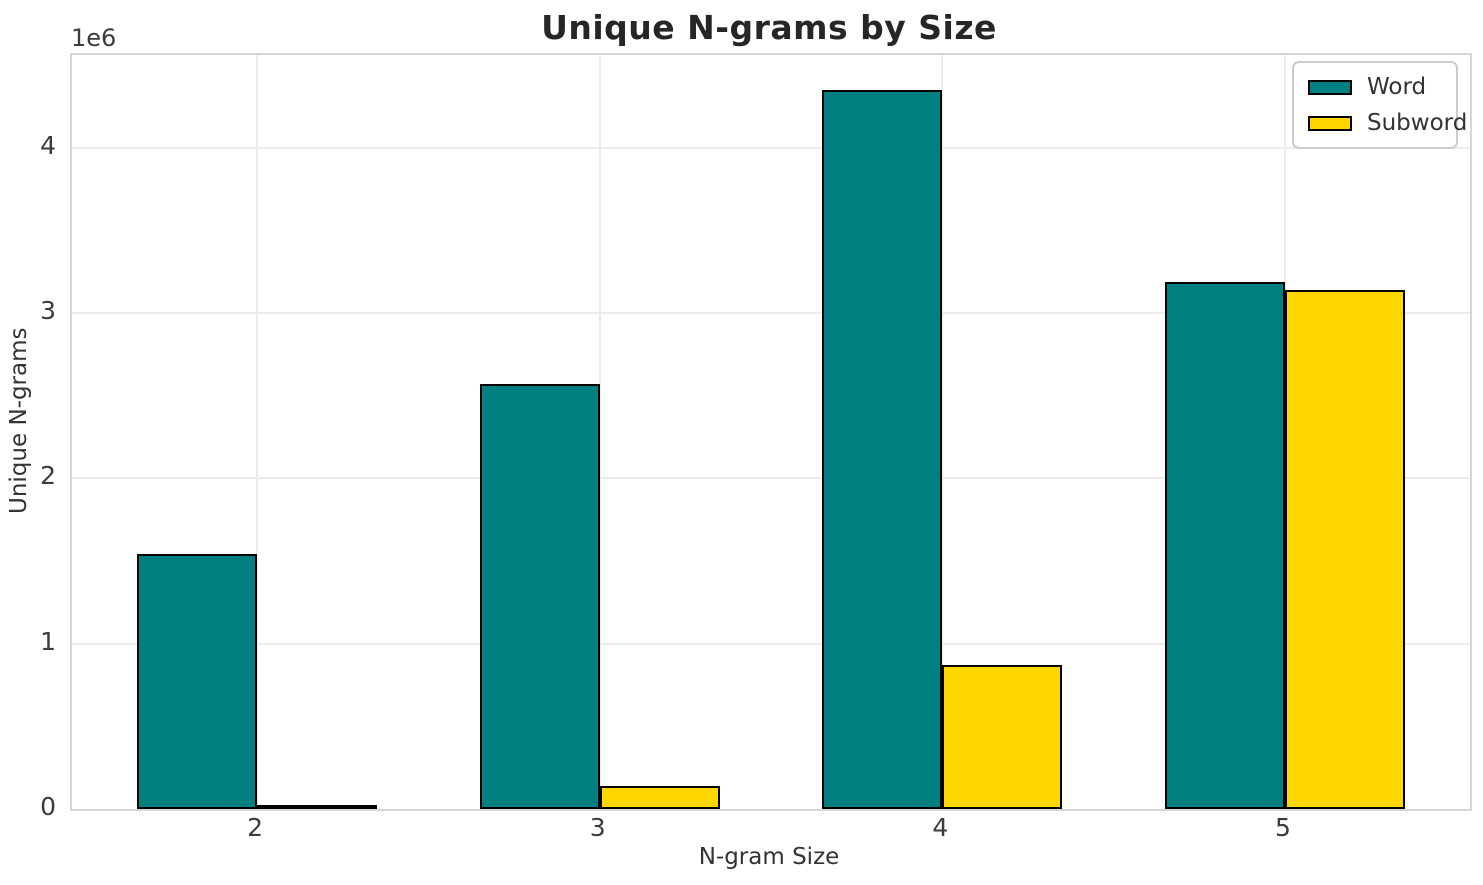 The image size is (1483, 885). What do you see at coordinates (48, 806) in the screenshot?
I see `y-tick-label: 0` at bounding box center [48, 806].